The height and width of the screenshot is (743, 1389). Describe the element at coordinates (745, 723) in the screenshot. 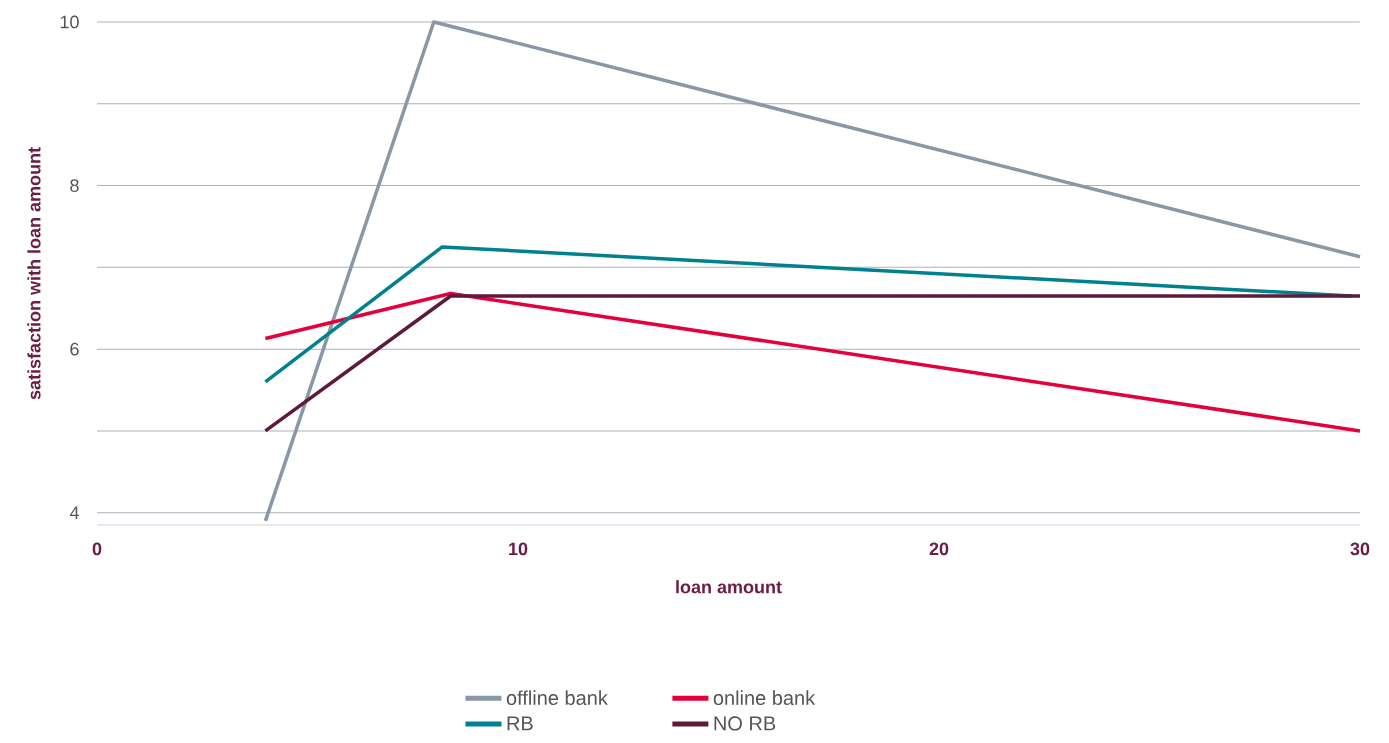

I see `legend-label: NO RB` at that location.